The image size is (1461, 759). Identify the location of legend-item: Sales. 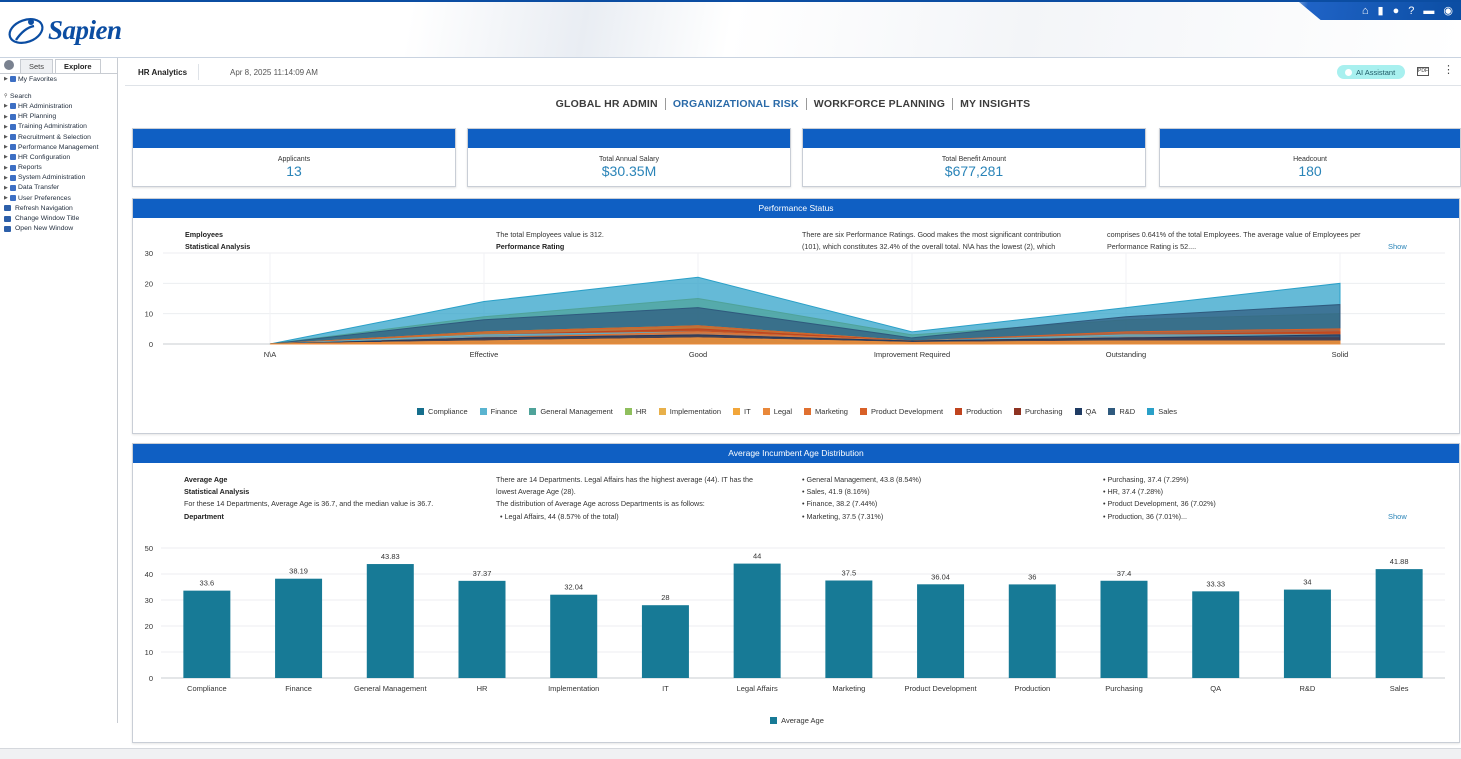
(1162, 411).